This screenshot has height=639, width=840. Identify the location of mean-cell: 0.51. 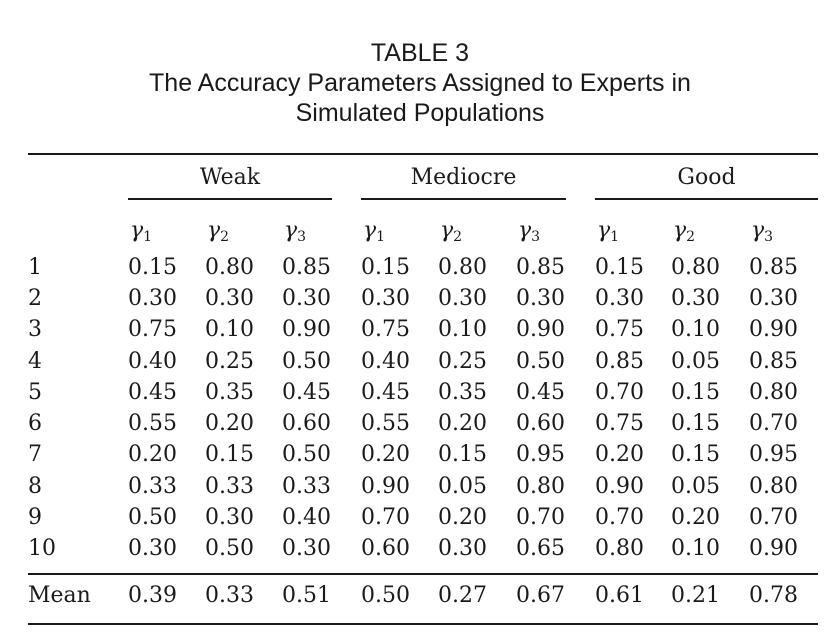
(306, 595).